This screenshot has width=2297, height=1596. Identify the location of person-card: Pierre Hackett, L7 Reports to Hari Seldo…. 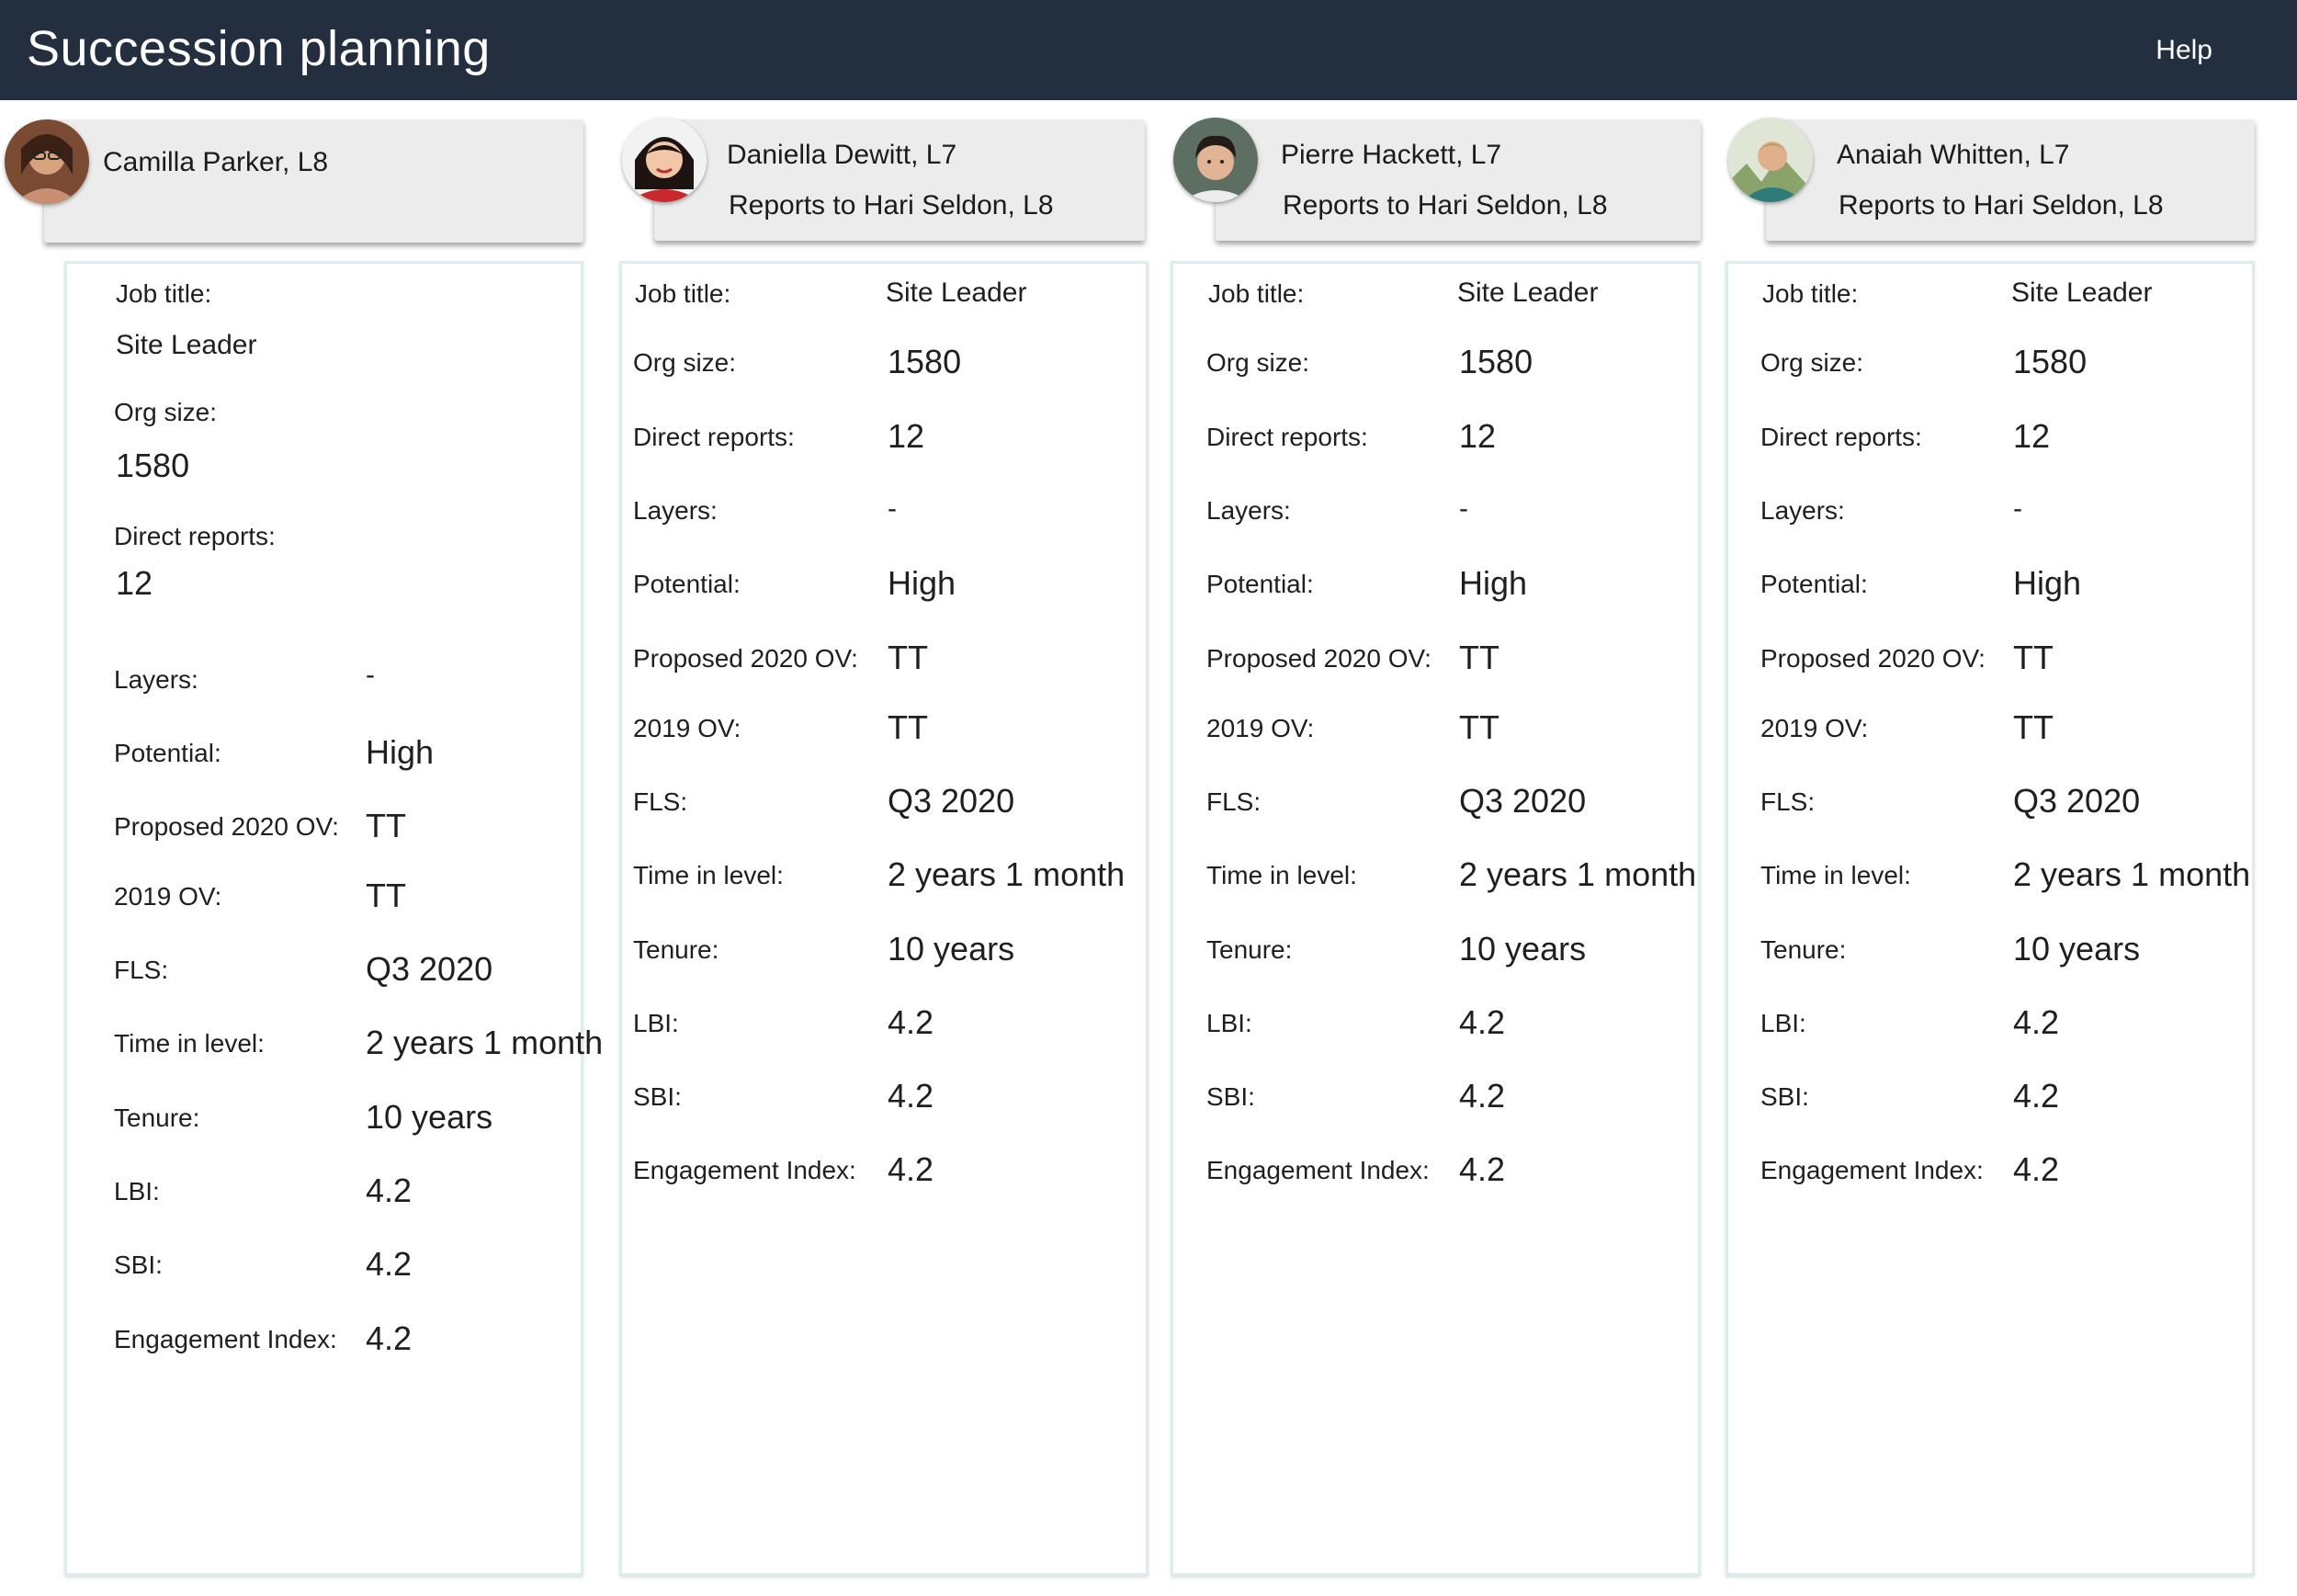
(1458, 180).